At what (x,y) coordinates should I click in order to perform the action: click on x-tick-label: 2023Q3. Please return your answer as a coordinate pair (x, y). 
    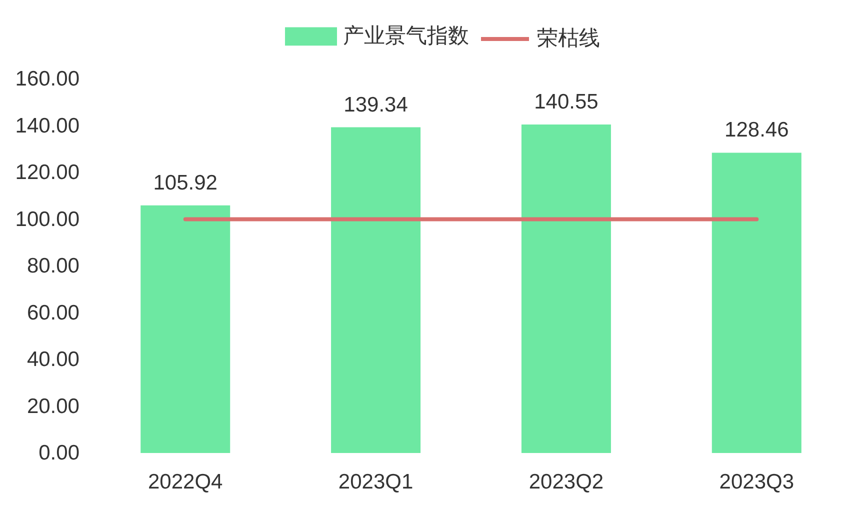
    Looking at the image, I should click on (756, 482).